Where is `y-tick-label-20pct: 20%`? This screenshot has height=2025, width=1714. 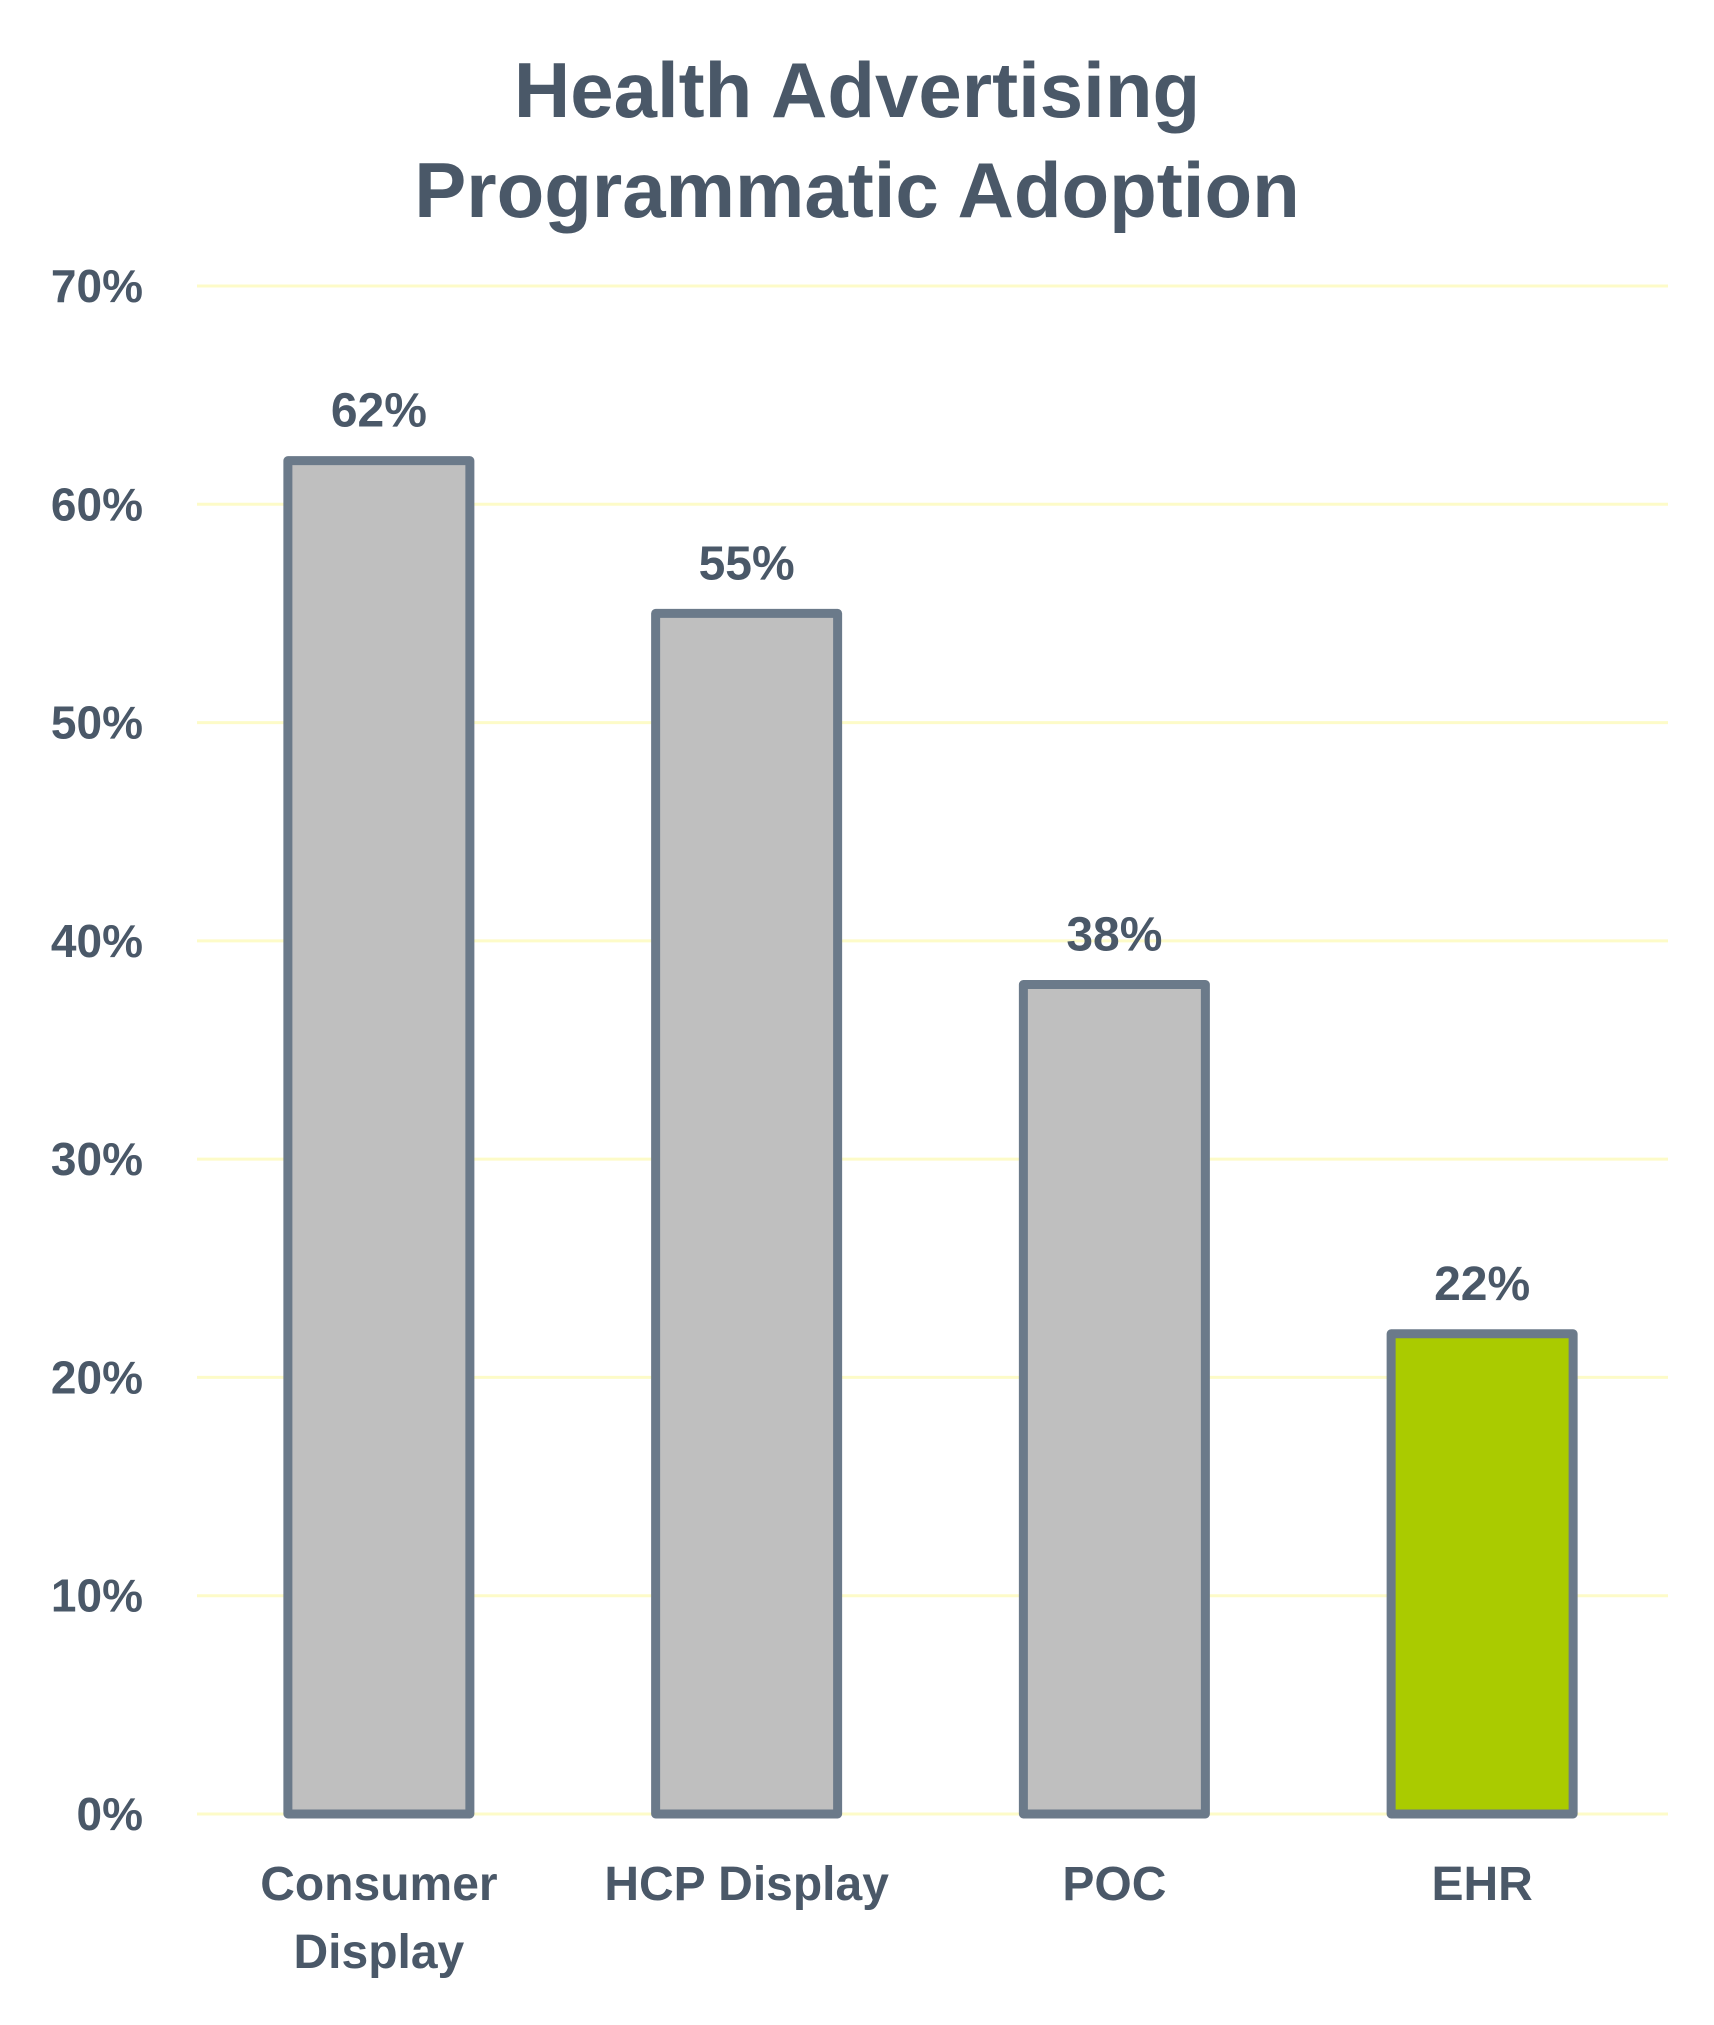
y-tick-label-20pct: 20% is located at coordinates (97, 1377).